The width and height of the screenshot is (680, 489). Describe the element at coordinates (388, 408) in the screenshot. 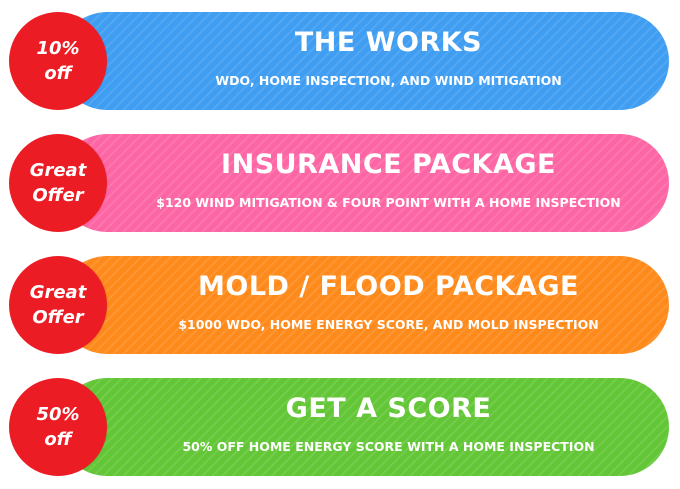

I see `package-title: GET A SCORE` at that location.